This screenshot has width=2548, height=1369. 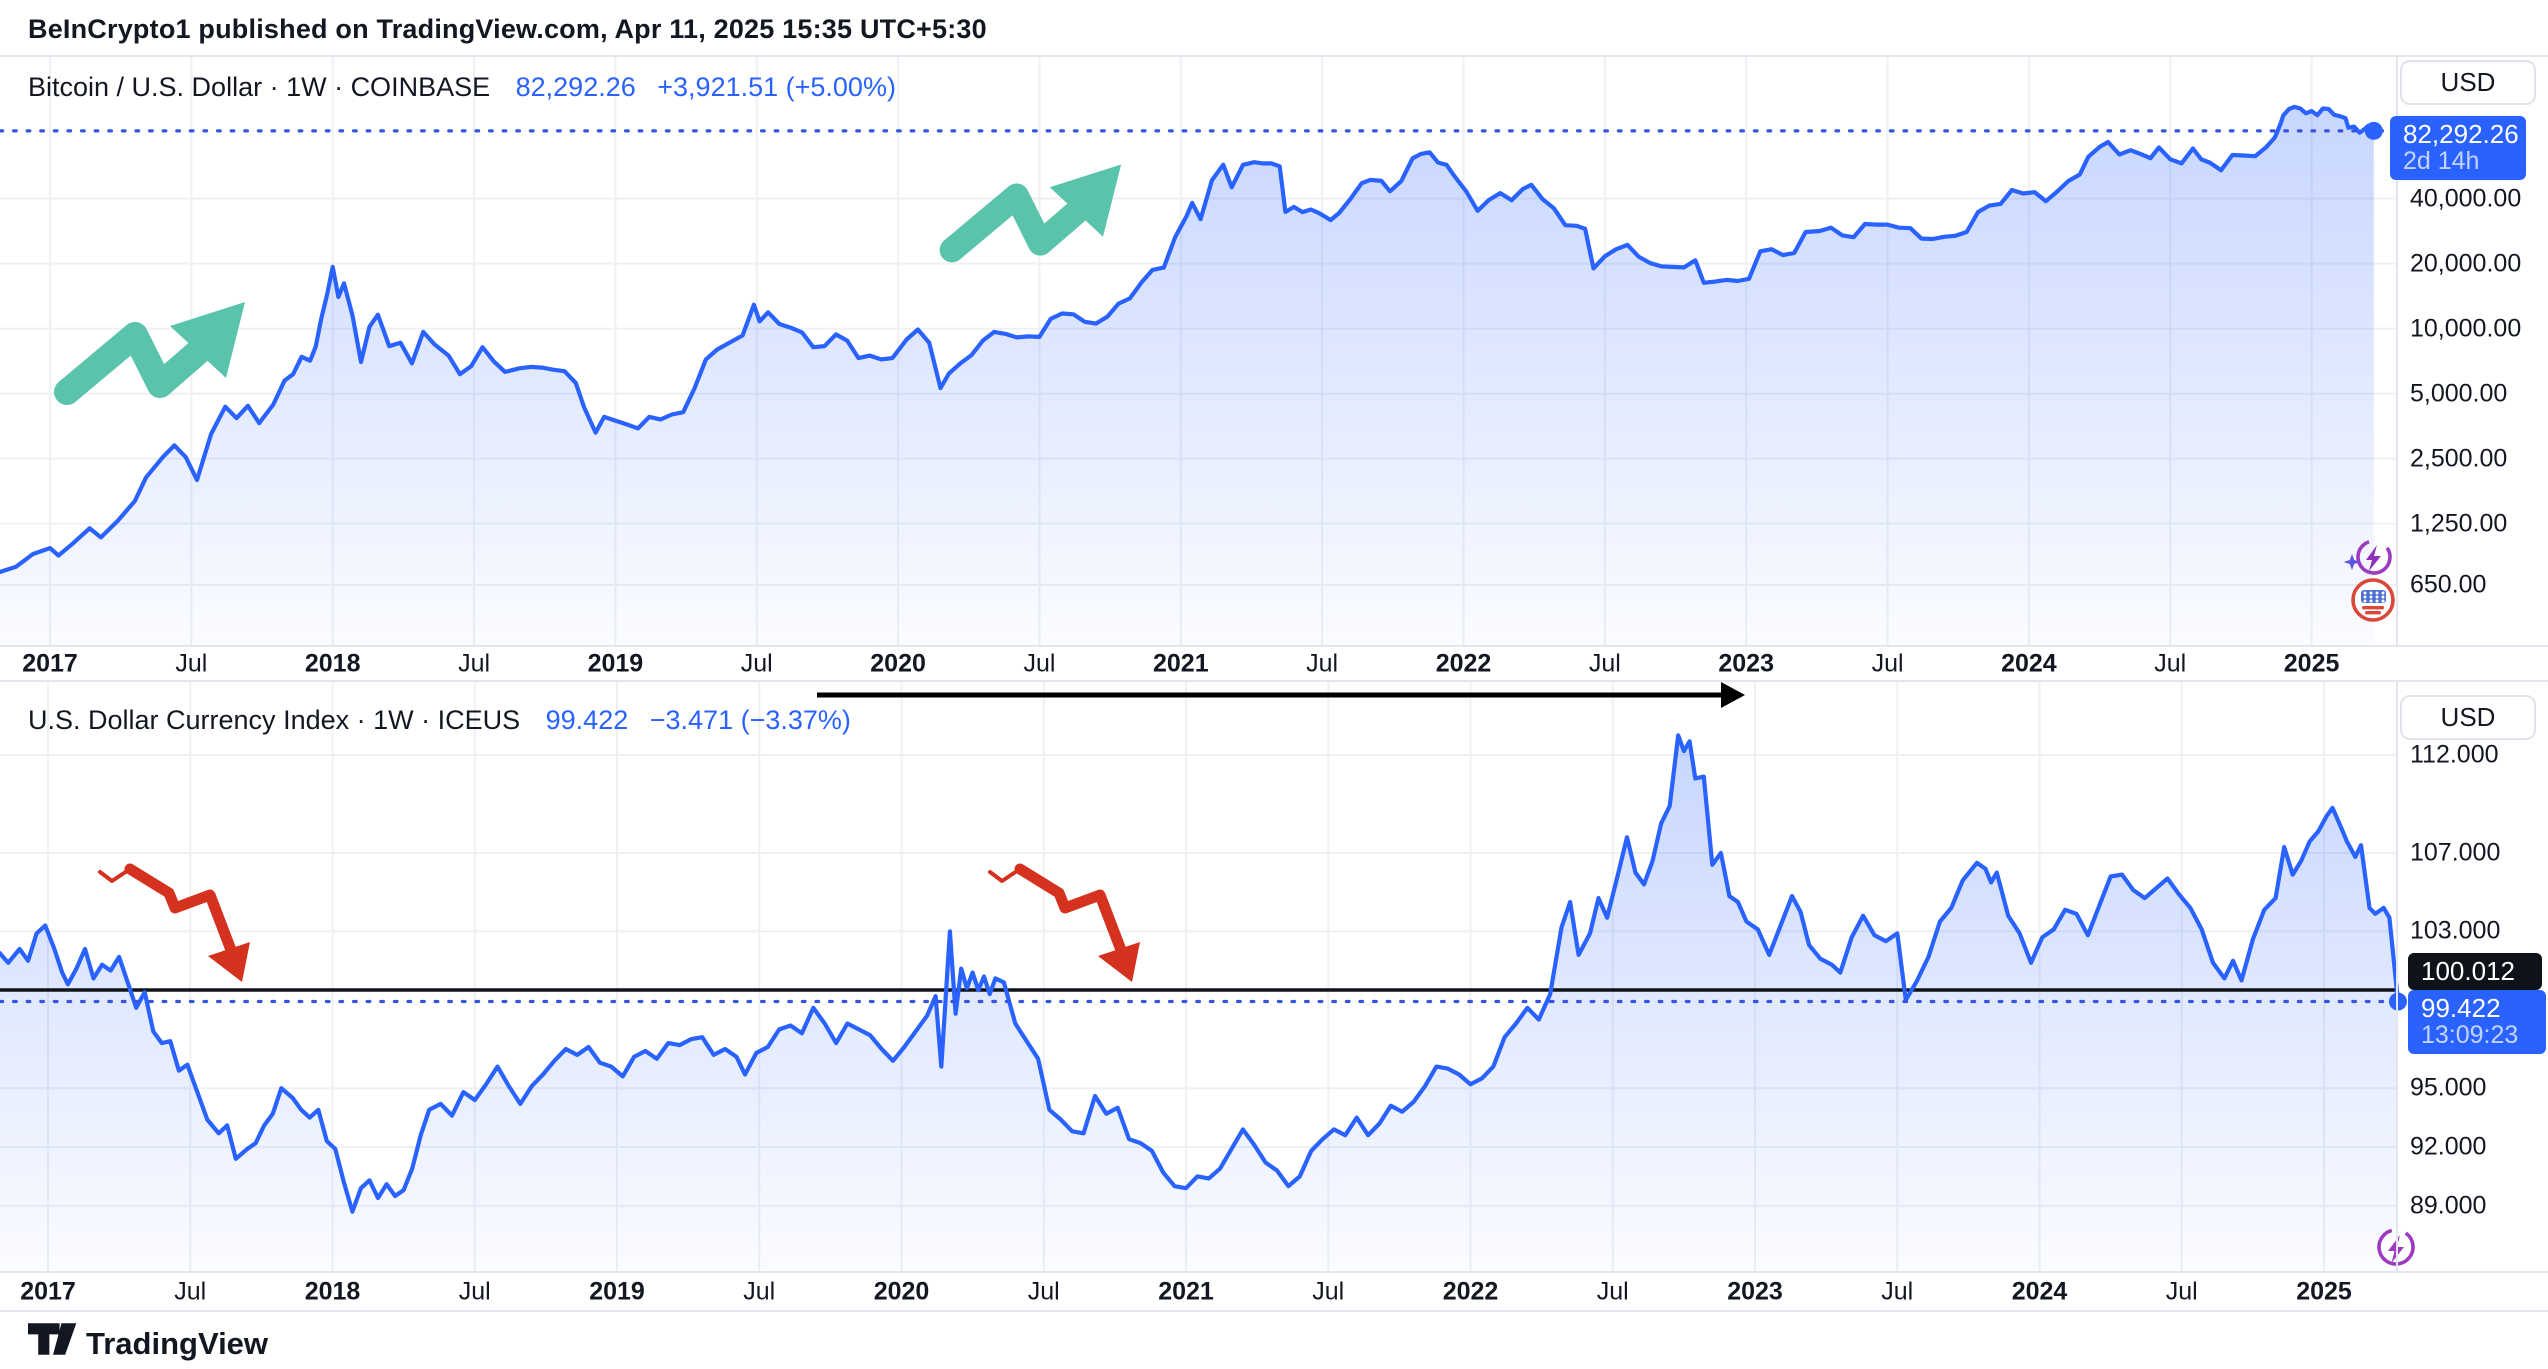 What do you see at coordinates (1274, 1272) in the screenshot?
I see `bottom-time-axis-top-border` at bounding box center [1274, 1272].